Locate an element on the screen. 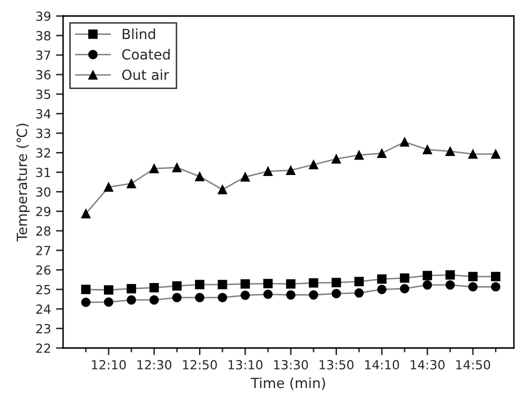  x-tick-label: 13:50 is located at coordinates (337, 365).